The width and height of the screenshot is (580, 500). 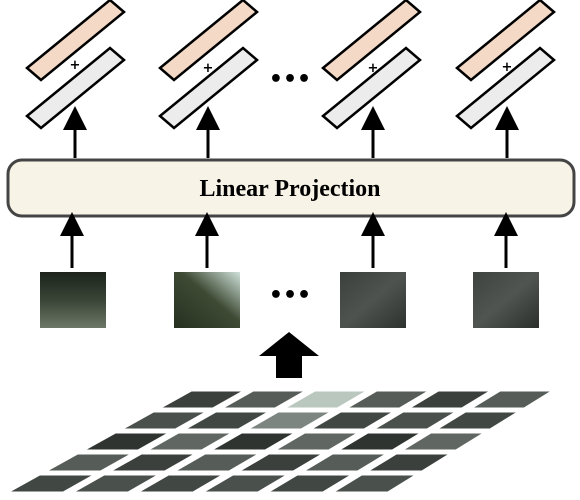 I want to click on linear-projection-box, so click(x=291, y=188).